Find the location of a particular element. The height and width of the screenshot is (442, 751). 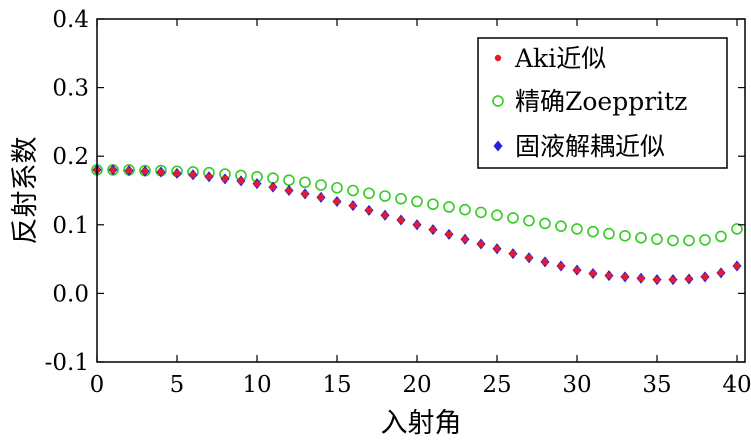

legend-label-2: 精确Zoeppritz is located at coordinates (601, 101).